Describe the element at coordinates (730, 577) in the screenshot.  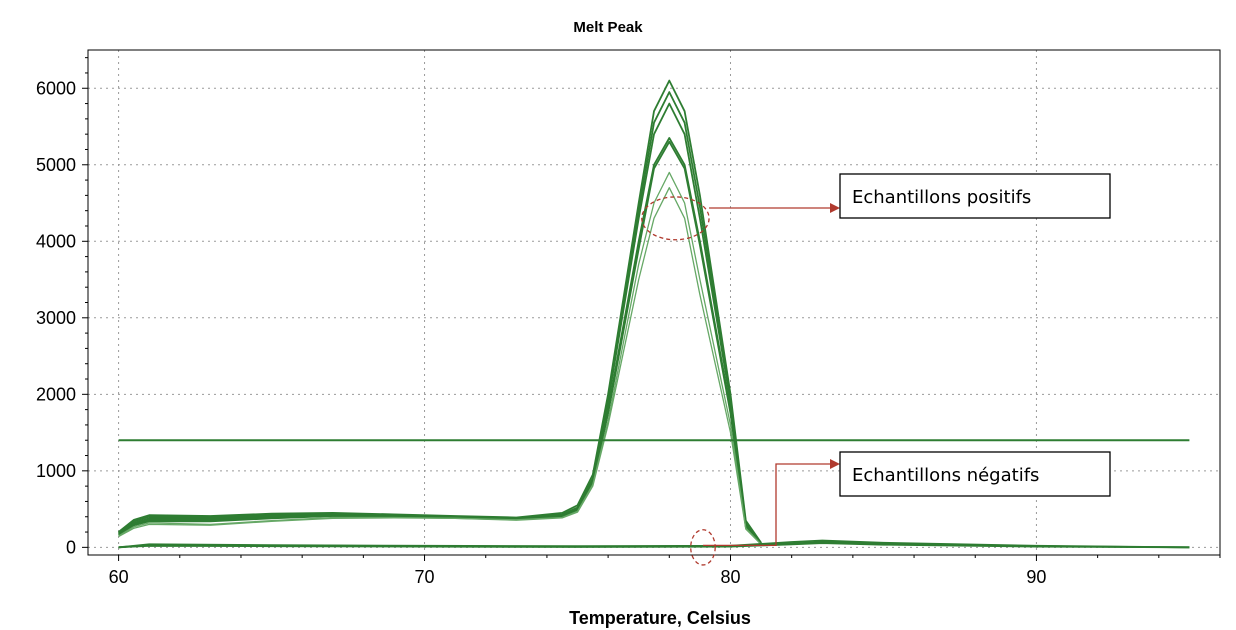
I see `x-tick-label: 80` at that location.